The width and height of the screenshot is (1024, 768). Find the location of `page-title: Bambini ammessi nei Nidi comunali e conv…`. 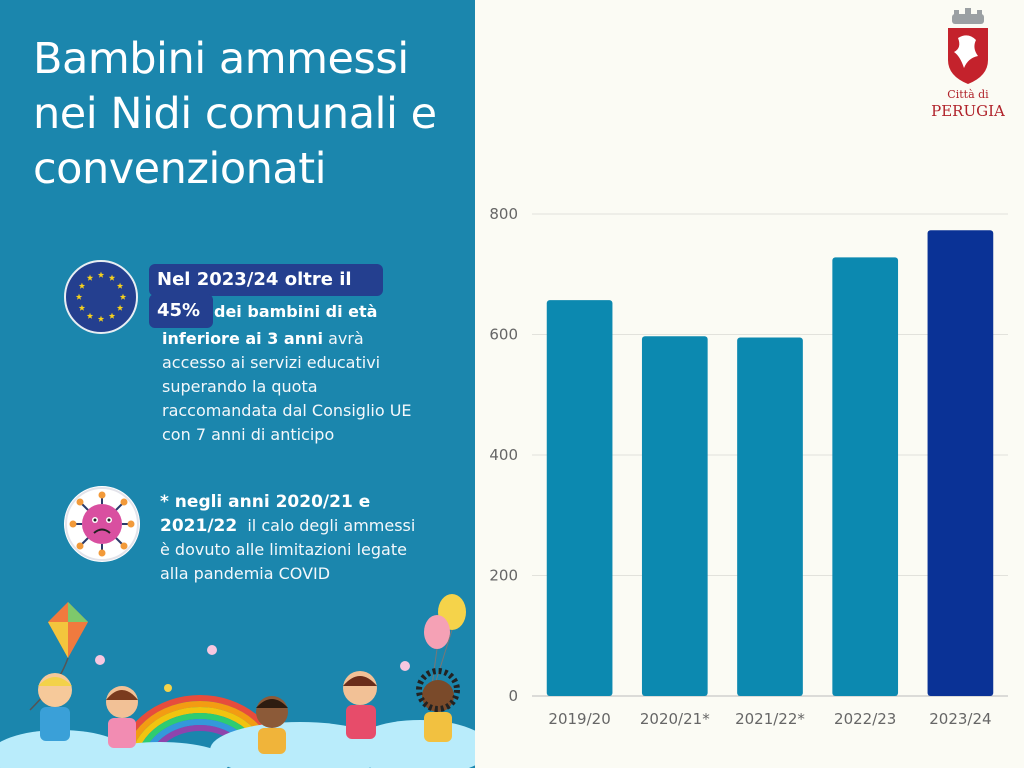

page-title: Bambini ammessi nei Nidi comunali e conv… is located at coordinates (235, 114).